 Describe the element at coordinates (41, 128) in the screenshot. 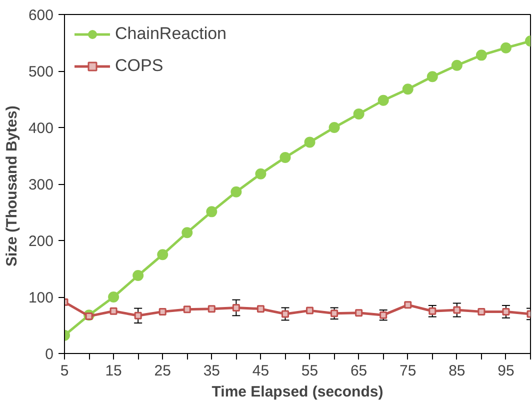

I see `y-tick-label: 400` at that location.